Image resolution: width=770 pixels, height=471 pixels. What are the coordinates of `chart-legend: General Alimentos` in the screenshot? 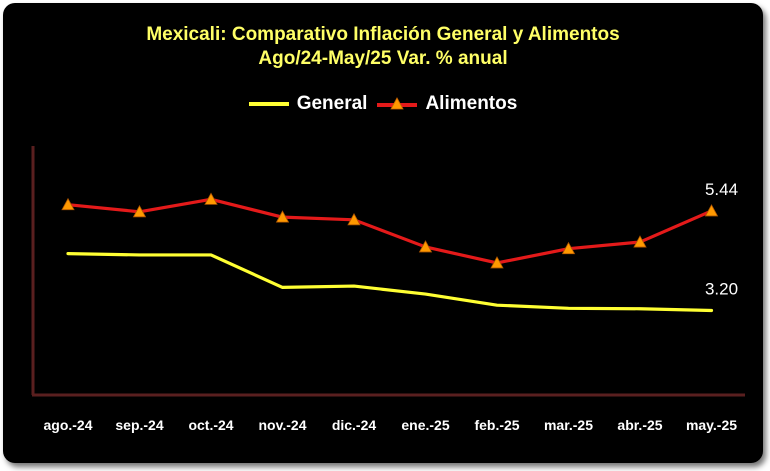 It's located at (383, 104).